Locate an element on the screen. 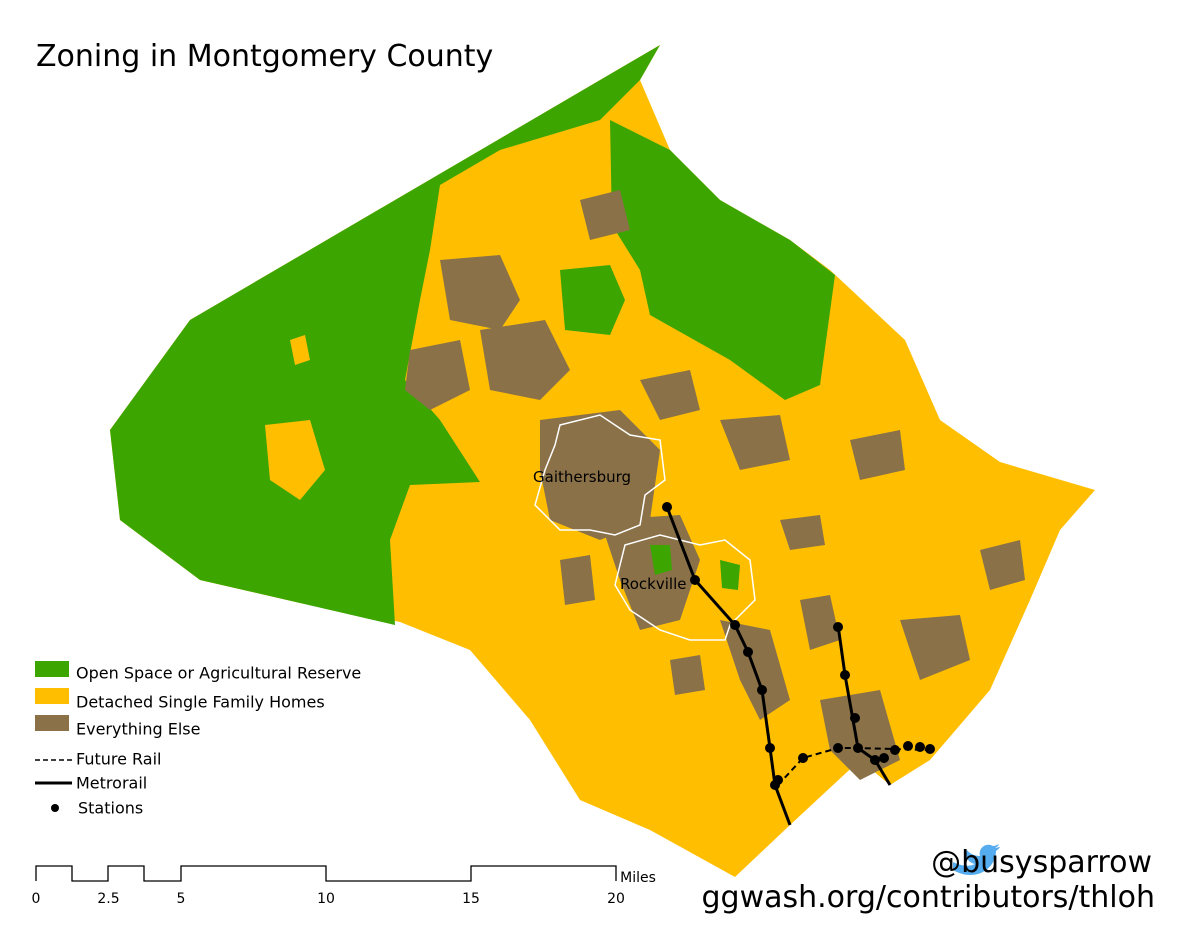  legend-label: Stations is located at coordinates (110, 808).